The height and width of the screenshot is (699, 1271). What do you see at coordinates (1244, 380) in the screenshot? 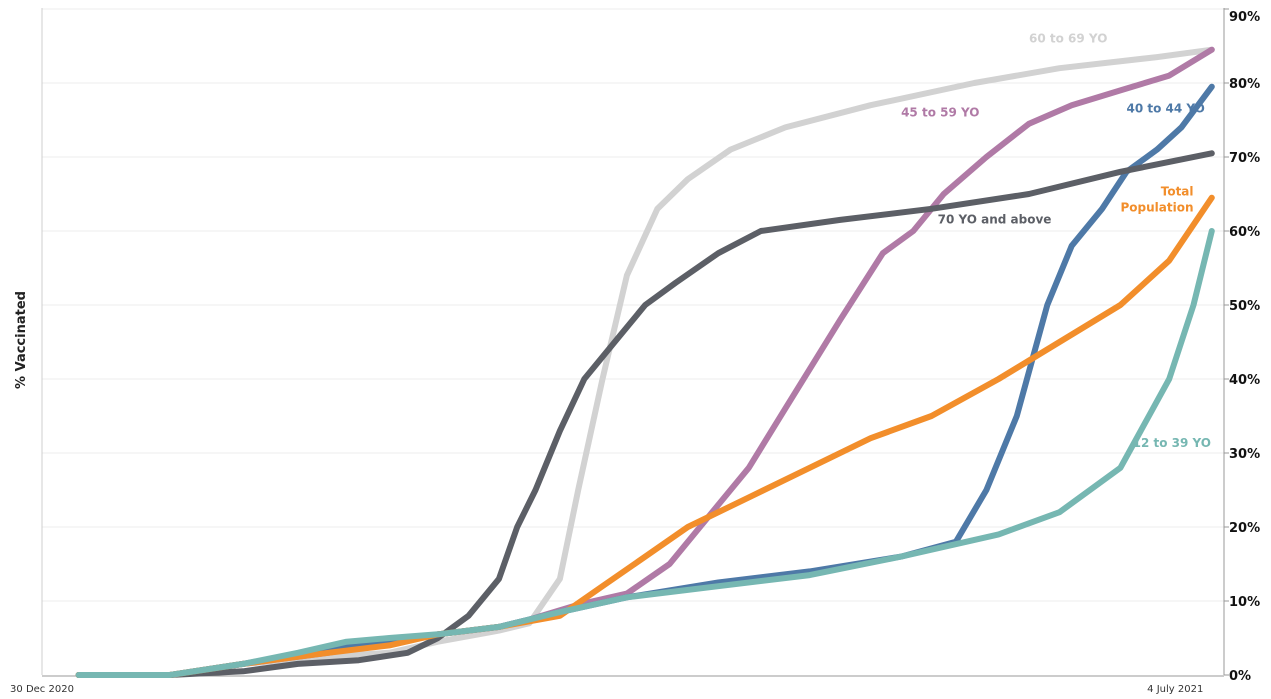
I see `y-tick-label: 40%` at bounding box center [1244, 380].